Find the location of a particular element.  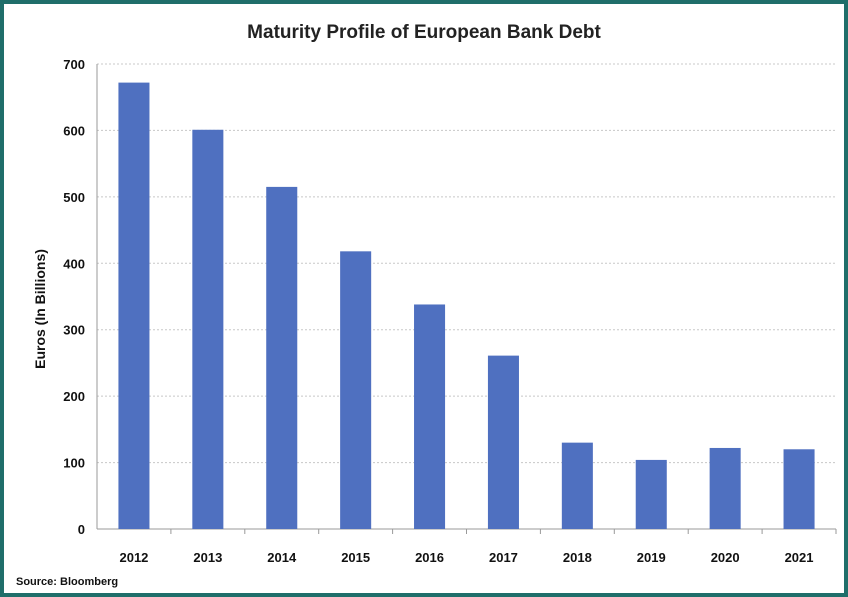

y-tick-label: 400 is located at coordinates (74, 263).